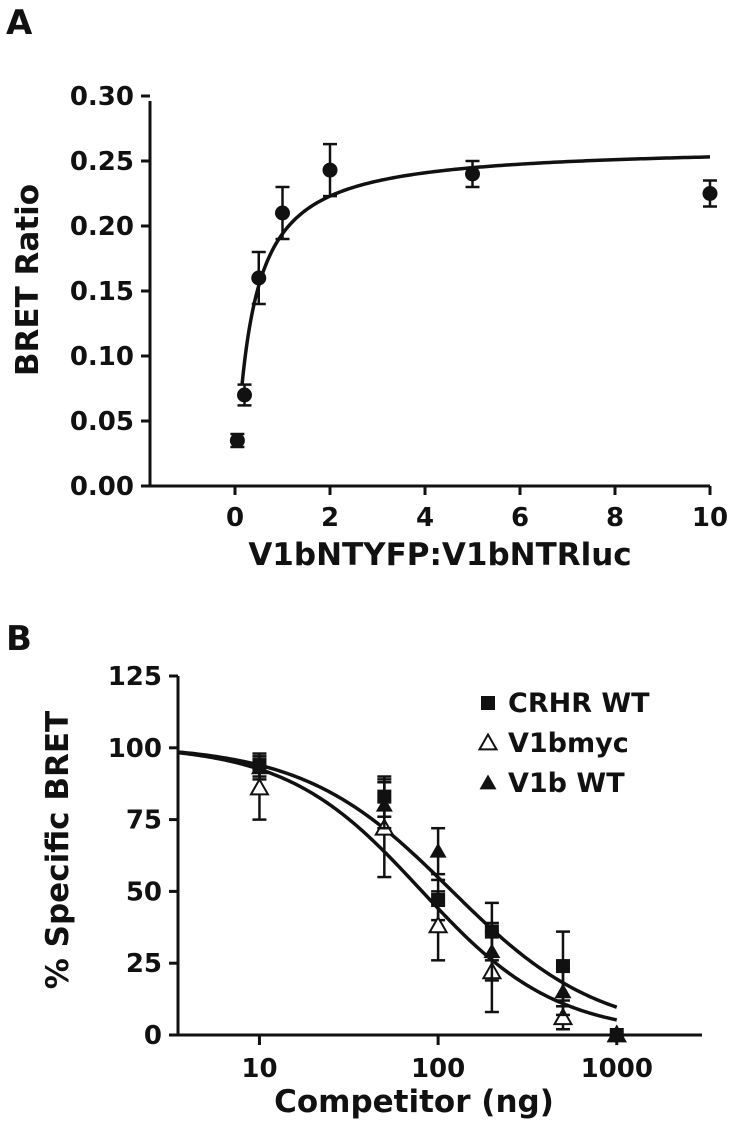  What do you see at coordinates (438, 897) in the screenshot?
I see `panel-b-data-points` at bounding box center [438, 897].